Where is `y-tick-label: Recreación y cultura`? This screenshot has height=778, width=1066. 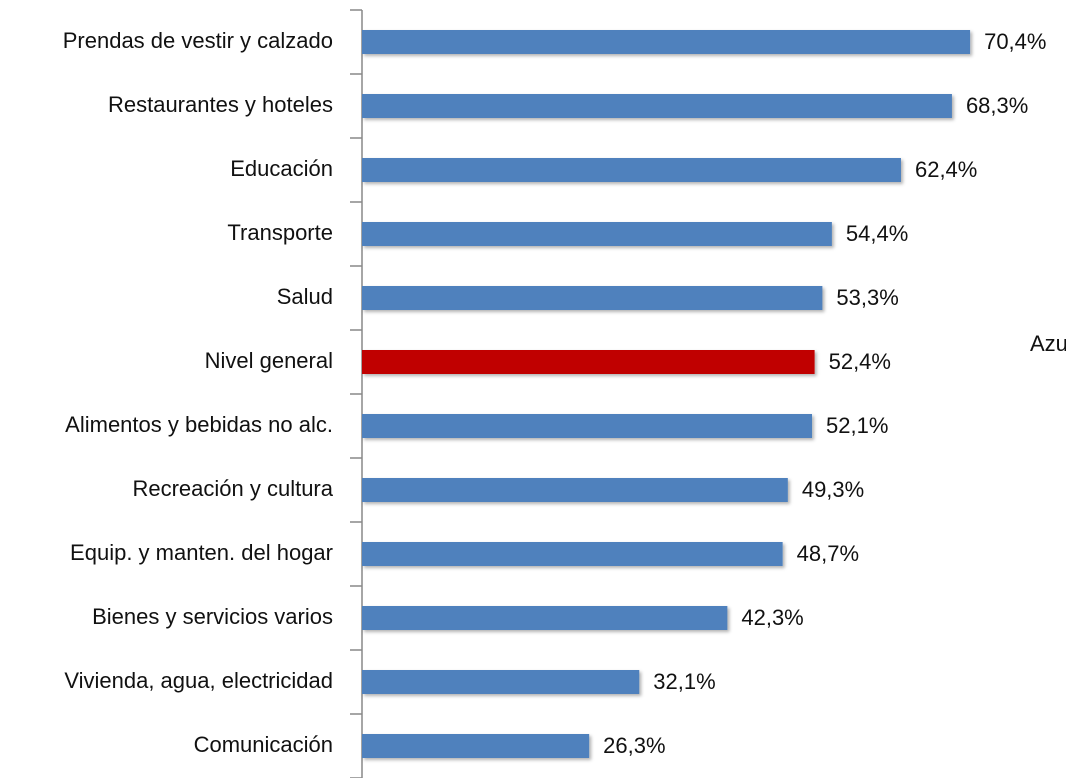
y-tick-label: Recreación y cultura is located at coordinates (232, 488).